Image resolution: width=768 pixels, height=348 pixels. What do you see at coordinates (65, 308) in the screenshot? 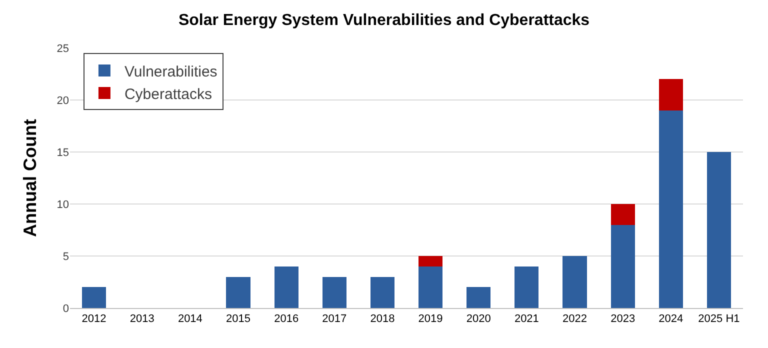
I see `y-tick-label: 0` at bounding box center [65, 308].